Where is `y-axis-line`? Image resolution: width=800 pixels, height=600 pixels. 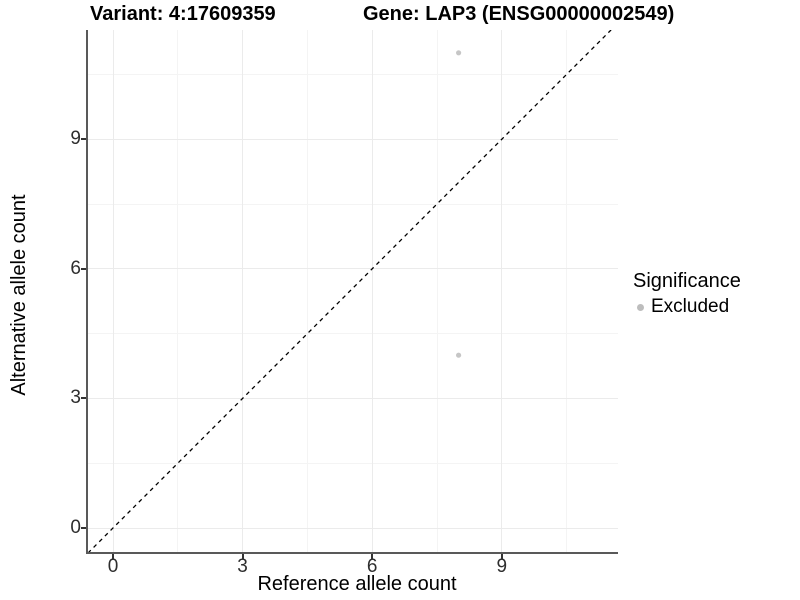 y-axis-line is located at coordinates (87, 292).